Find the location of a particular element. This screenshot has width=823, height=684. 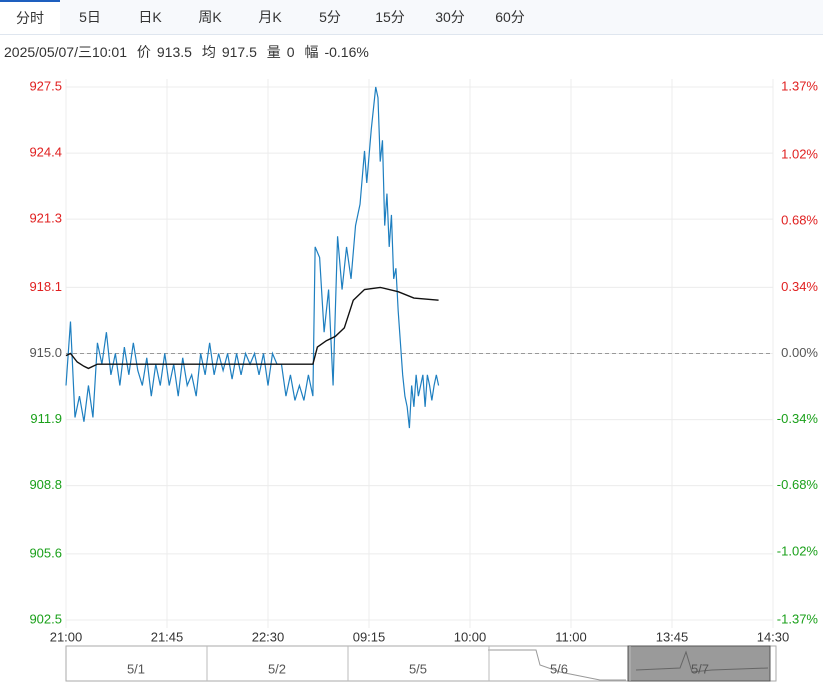

info-value: 913.5 is located at coordinates (174, 52).